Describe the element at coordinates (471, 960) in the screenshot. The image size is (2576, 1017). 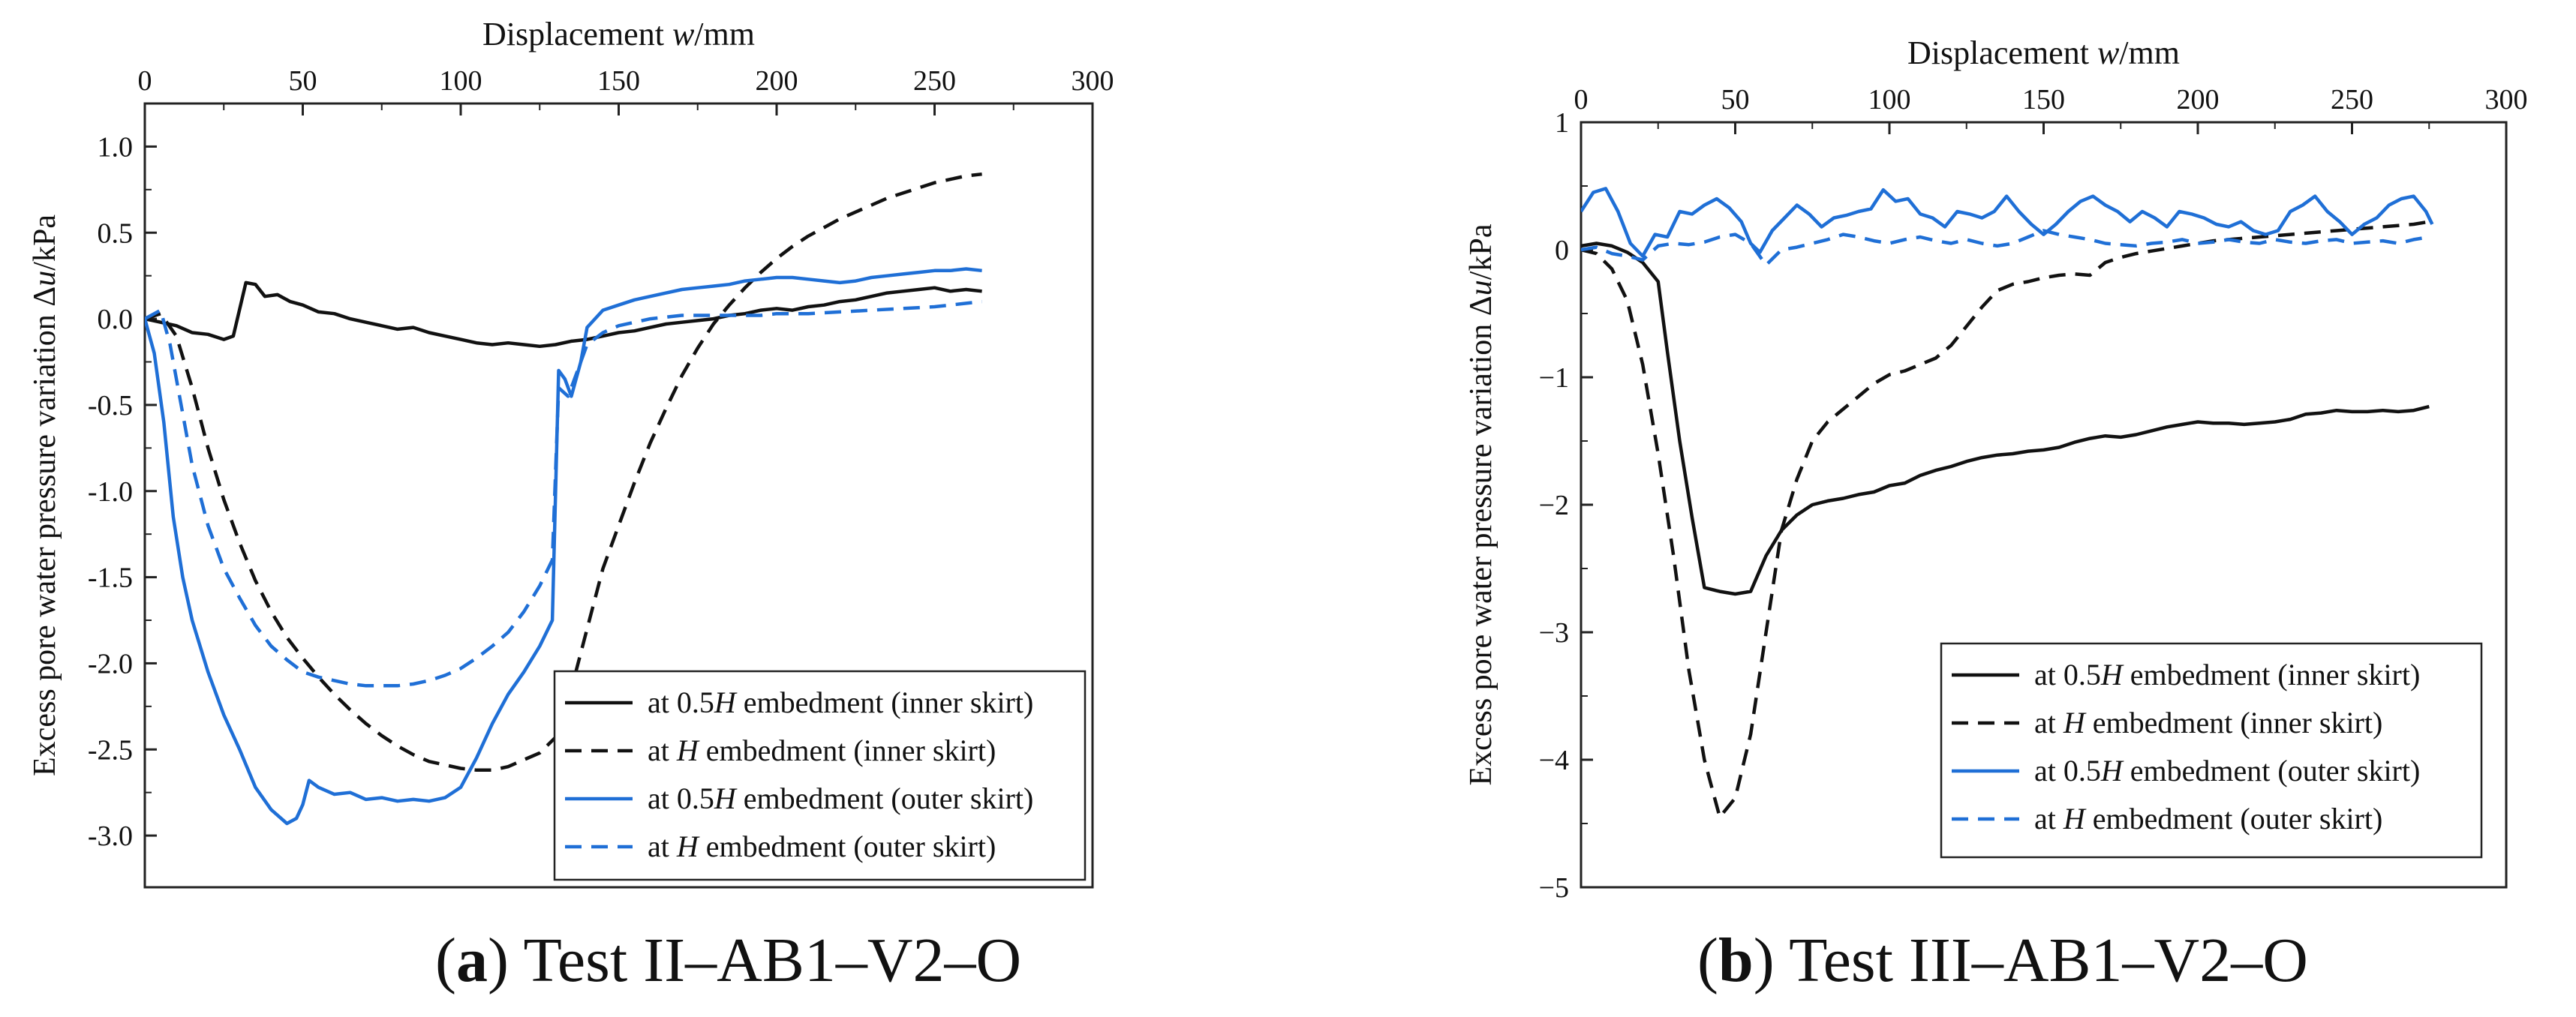
I see `caption-a-letter: a` at that location.